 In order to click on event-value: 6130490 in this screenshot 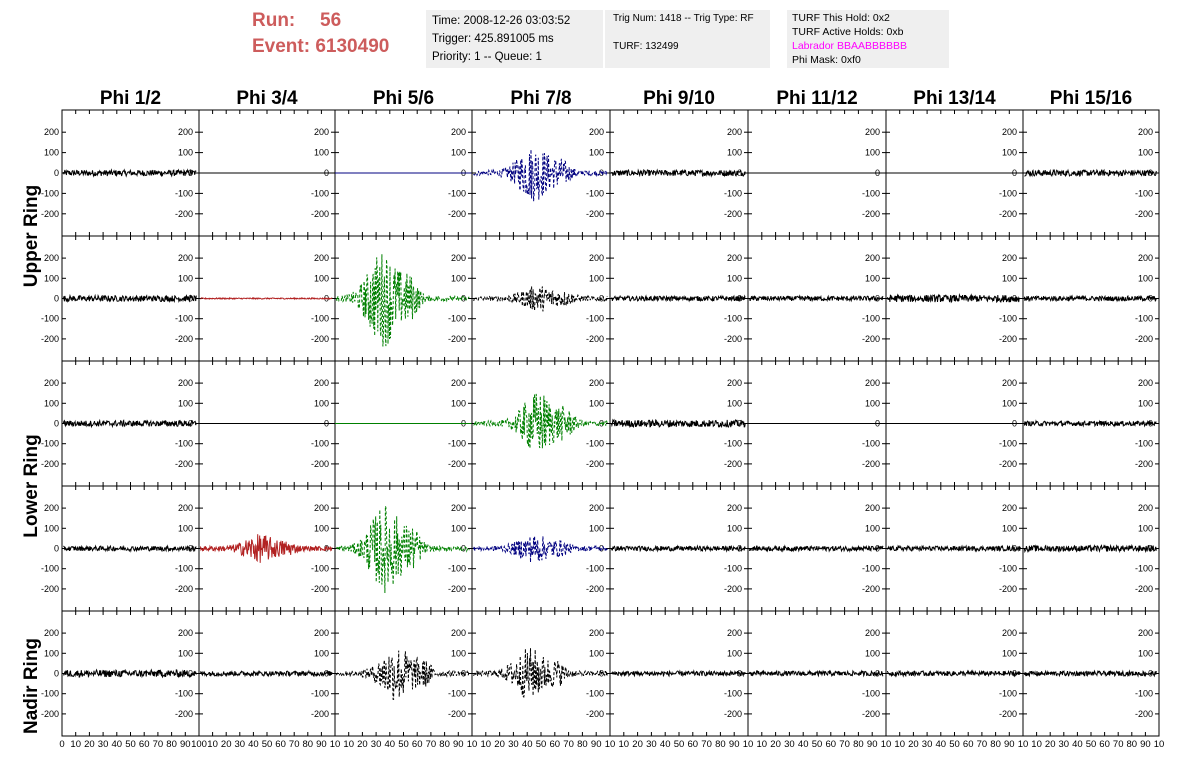, I will do `click(352, 46)`.